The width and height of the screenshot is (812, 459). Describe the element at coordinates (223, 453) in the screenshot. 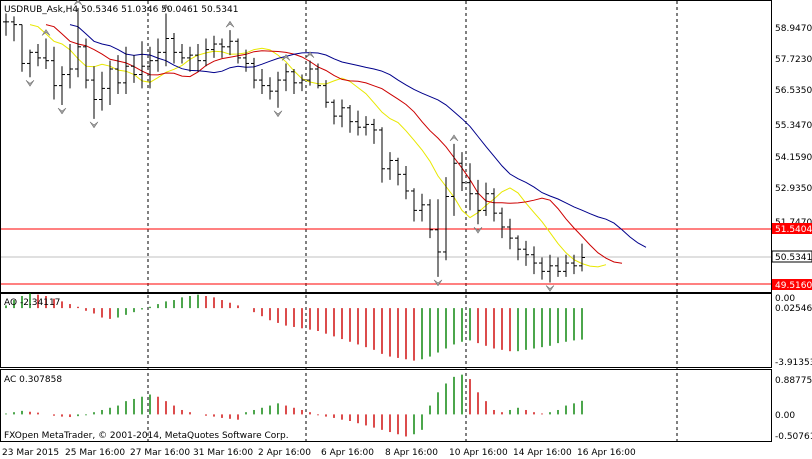

I see `time-label: 31 Mar 16:00` at that location.